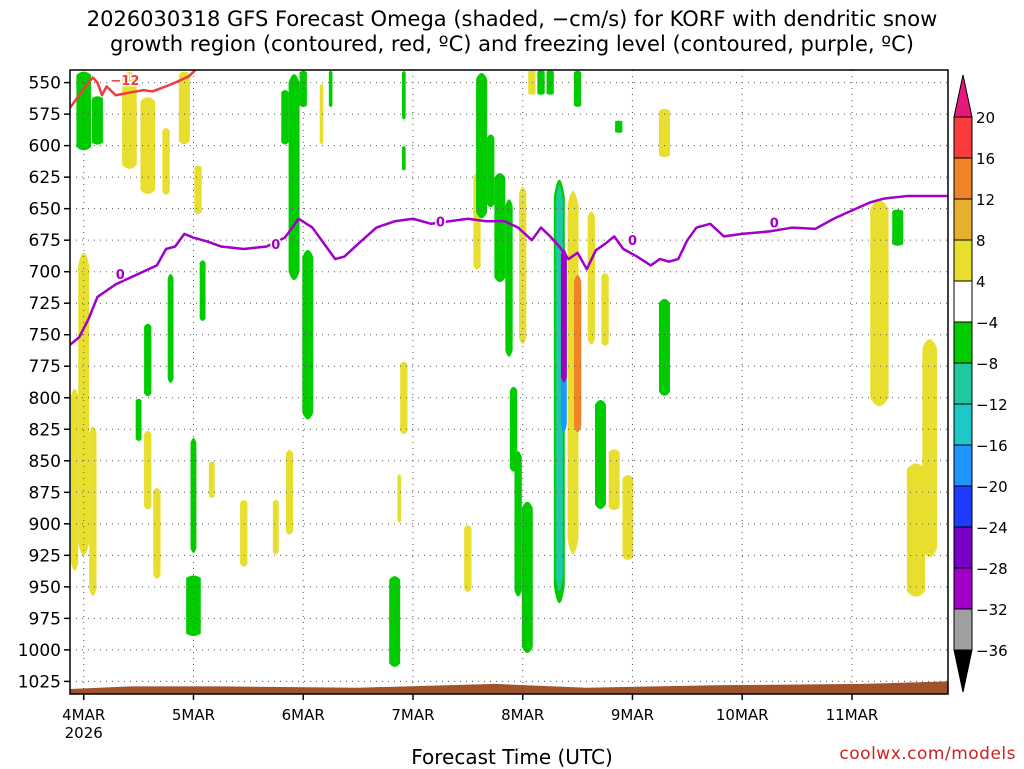 This screenshot has width=1024, height=769. What do you see at coordinates (45, 241) in the screenshot?
I see `y-tick-label: 675` at bounding box center [45, 241].